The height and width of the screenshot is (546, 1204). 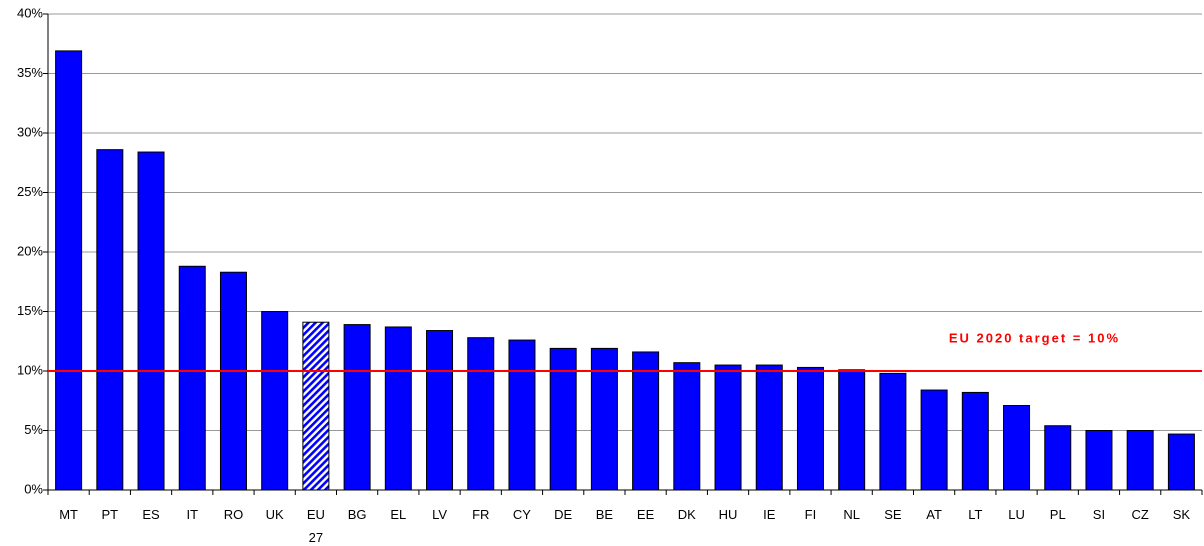 What do you see at coordinates (30, 369) in the screenshot?
I see `y-tick-label: 10%` at bounding box center [30, 369].